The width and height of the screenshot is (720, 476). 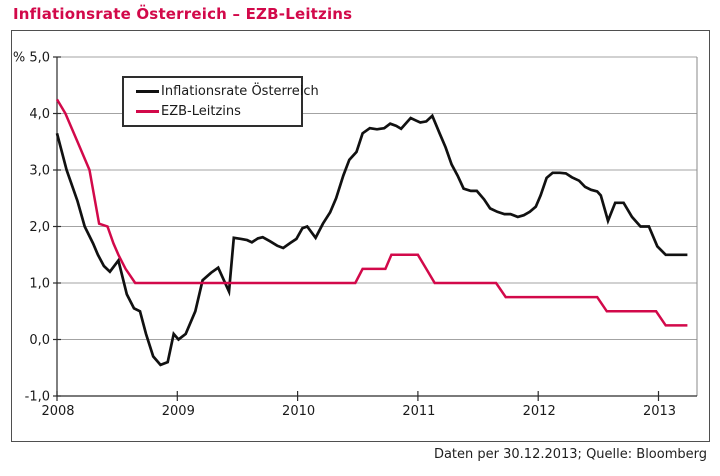 What do you see at coordinates (39, 284) in the screenshot?
I see `y-tick-label: 1,0` at bounding box center [39, 284].